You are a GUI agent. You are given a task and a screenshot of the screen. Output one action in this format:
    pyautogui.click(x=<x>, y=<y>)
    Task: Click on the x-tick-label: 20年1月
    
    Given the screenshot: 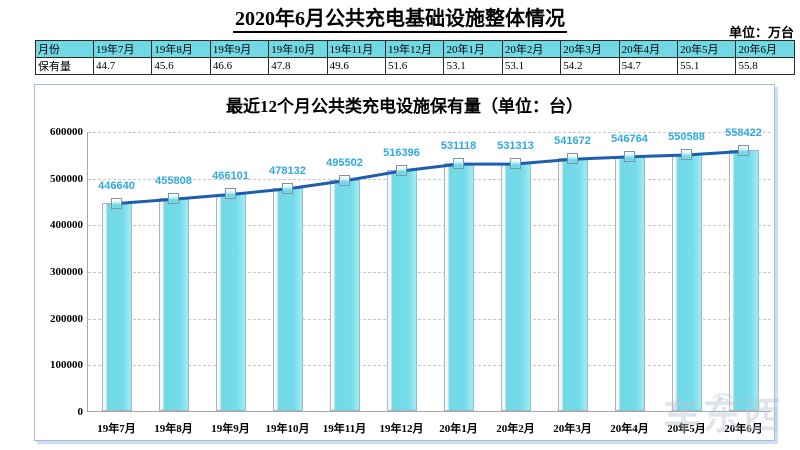 What is the action you would take?
    pyautogui.click(x=458, y=429)
    